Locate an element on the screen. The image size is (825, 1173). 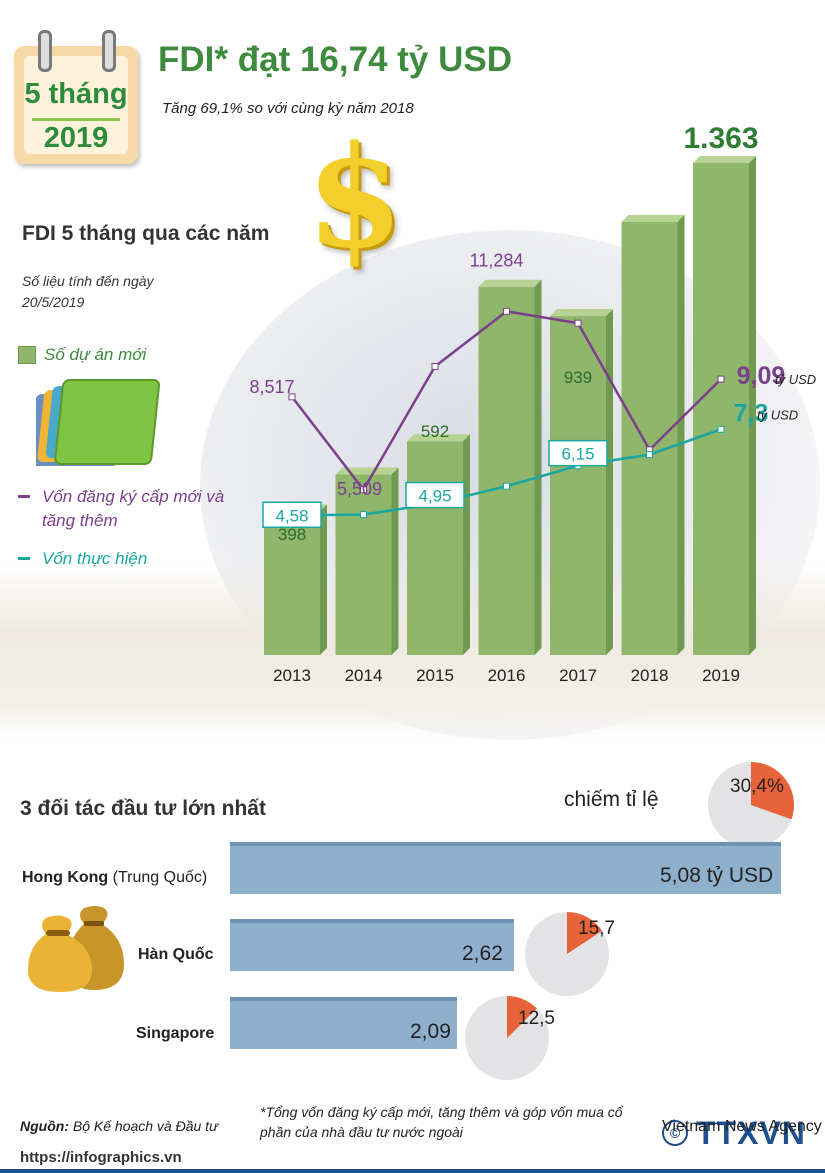
data-date-note: Số liệu tính đến ngày 20/5/2019 is located at coordinates (88, 291).